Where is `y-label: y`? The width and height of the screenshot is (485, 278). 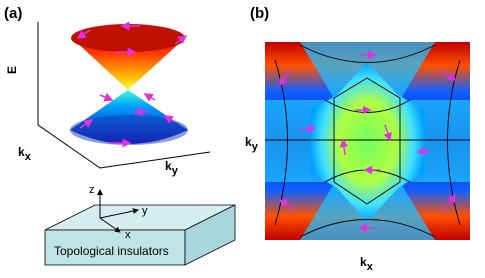 y-label: y is located at coordinates (145, 211).